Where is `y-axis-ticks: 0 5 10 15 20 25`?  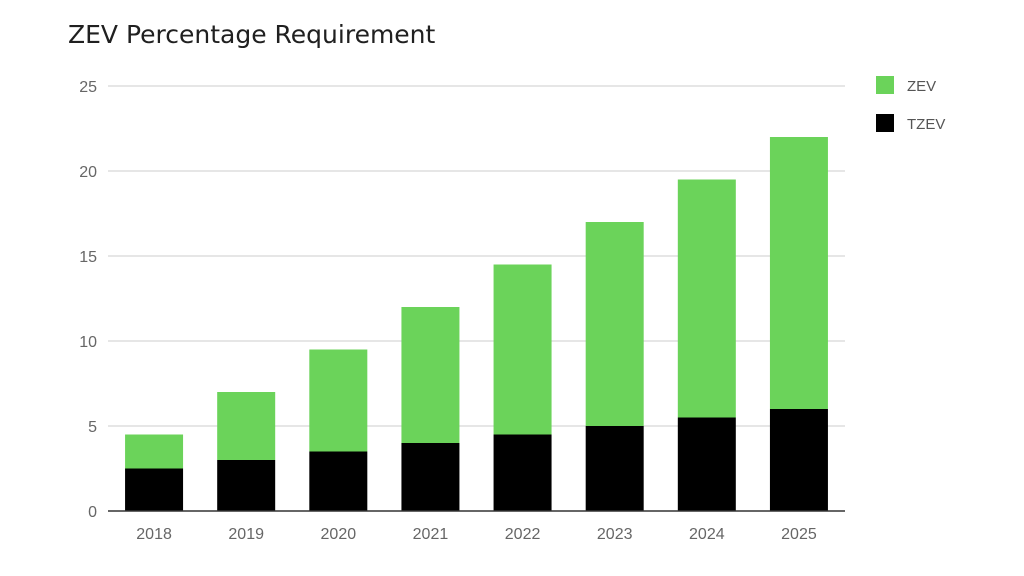
y-axis-ticks: 0 5 10 15 20 25 is located at coordinates (88, 300).